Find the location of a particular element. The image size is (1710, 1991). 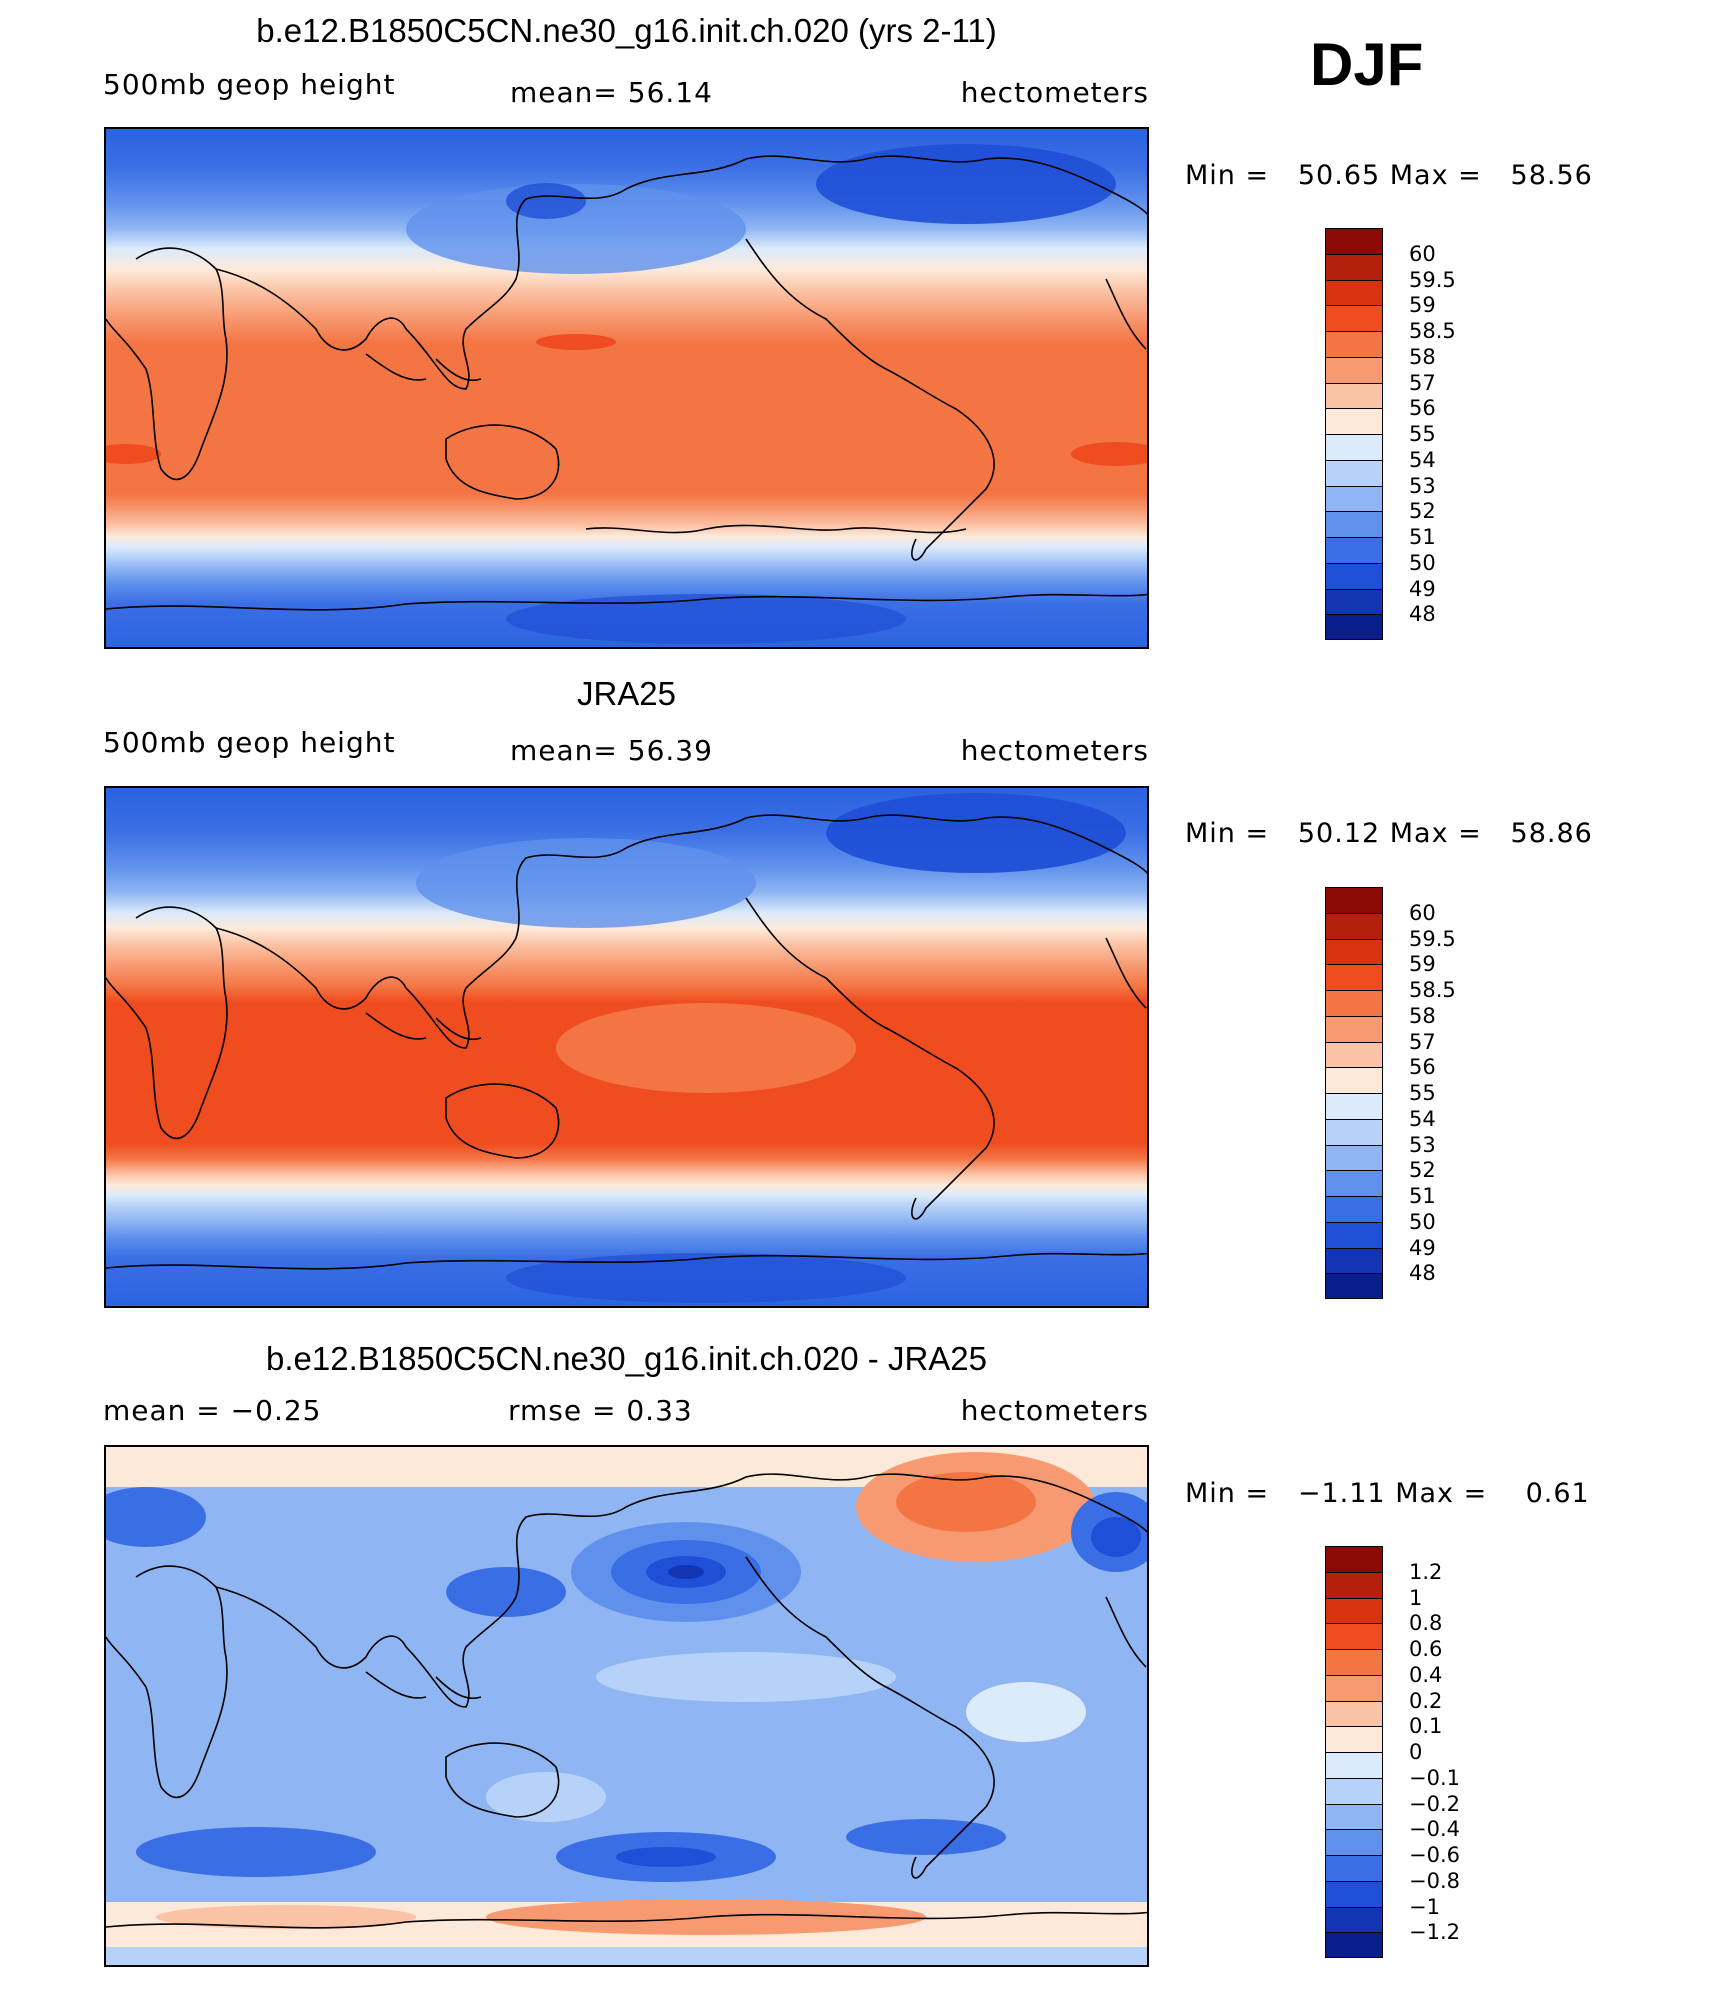

panel-3-min-label: Min = is located at coordinates (1227, 1493).